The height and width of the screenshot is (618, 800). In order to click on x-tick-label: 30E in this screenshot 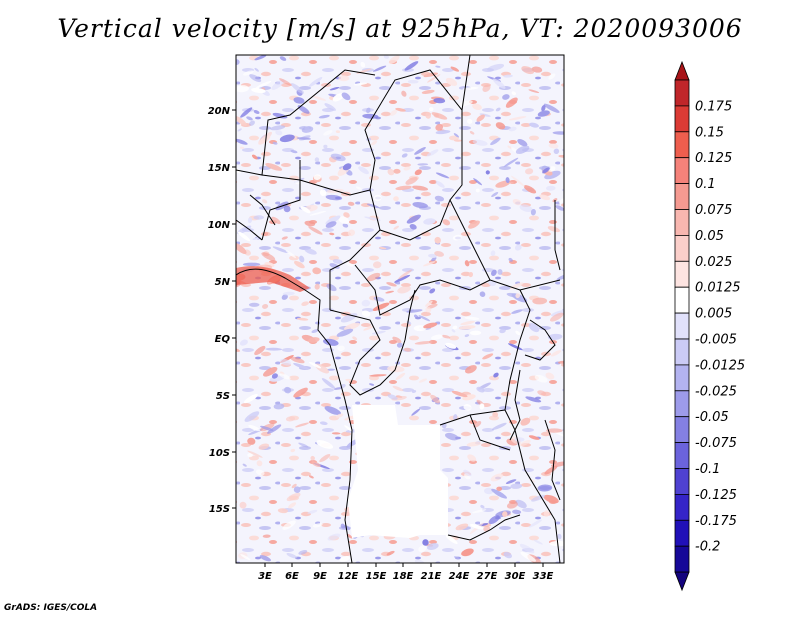, I will do `click(515, 576)`.